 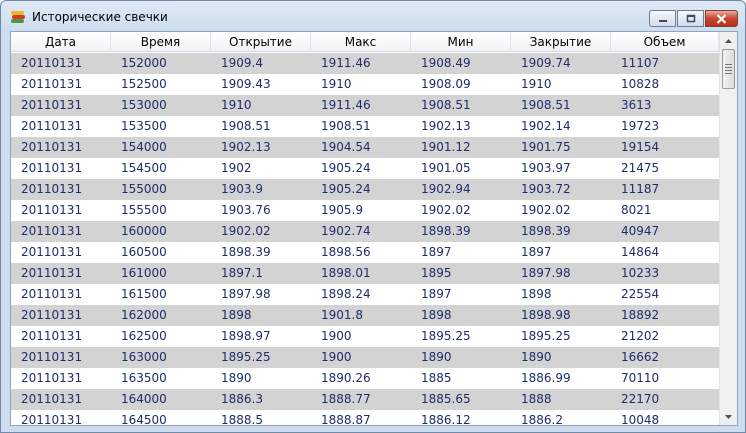 I want to click on cell-volume: 19154, so click(x=640, y=147).